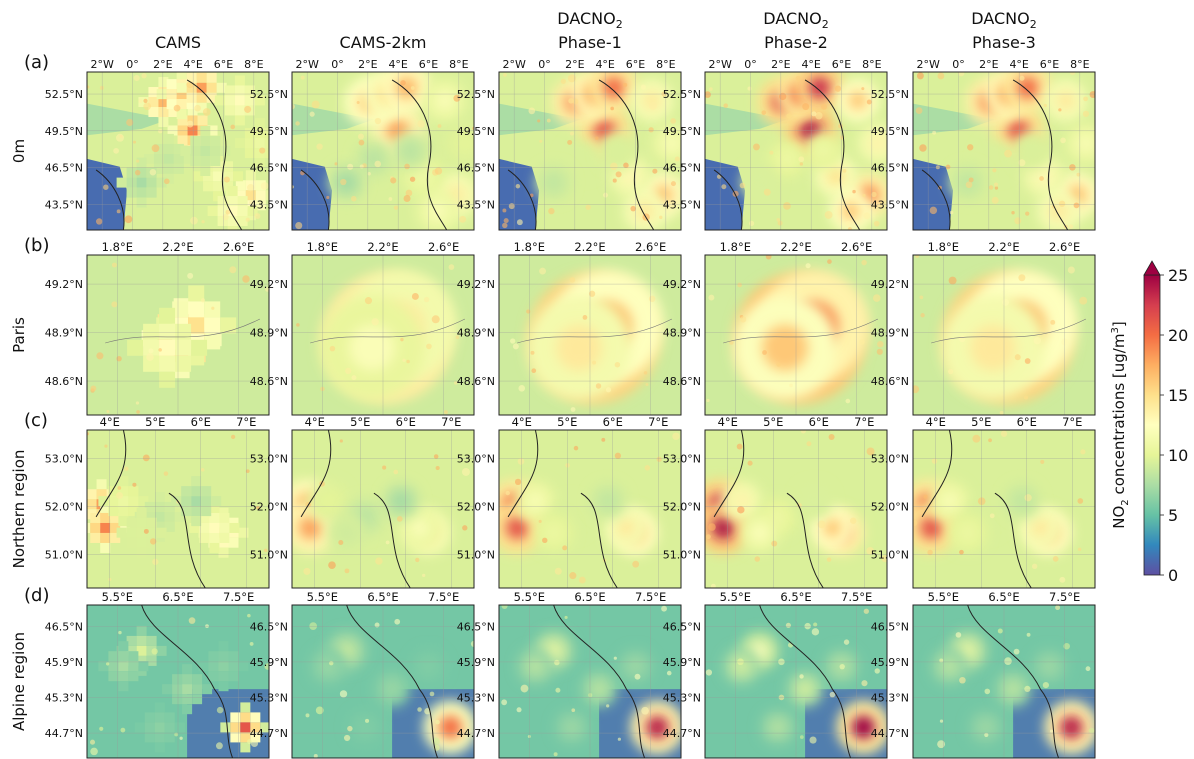 The height and width of the screenshot is (759, 1194). Describe the element at coordinates (943, 247) in the screenshot. I see `x-tick-label: 1.8°E` at that location.